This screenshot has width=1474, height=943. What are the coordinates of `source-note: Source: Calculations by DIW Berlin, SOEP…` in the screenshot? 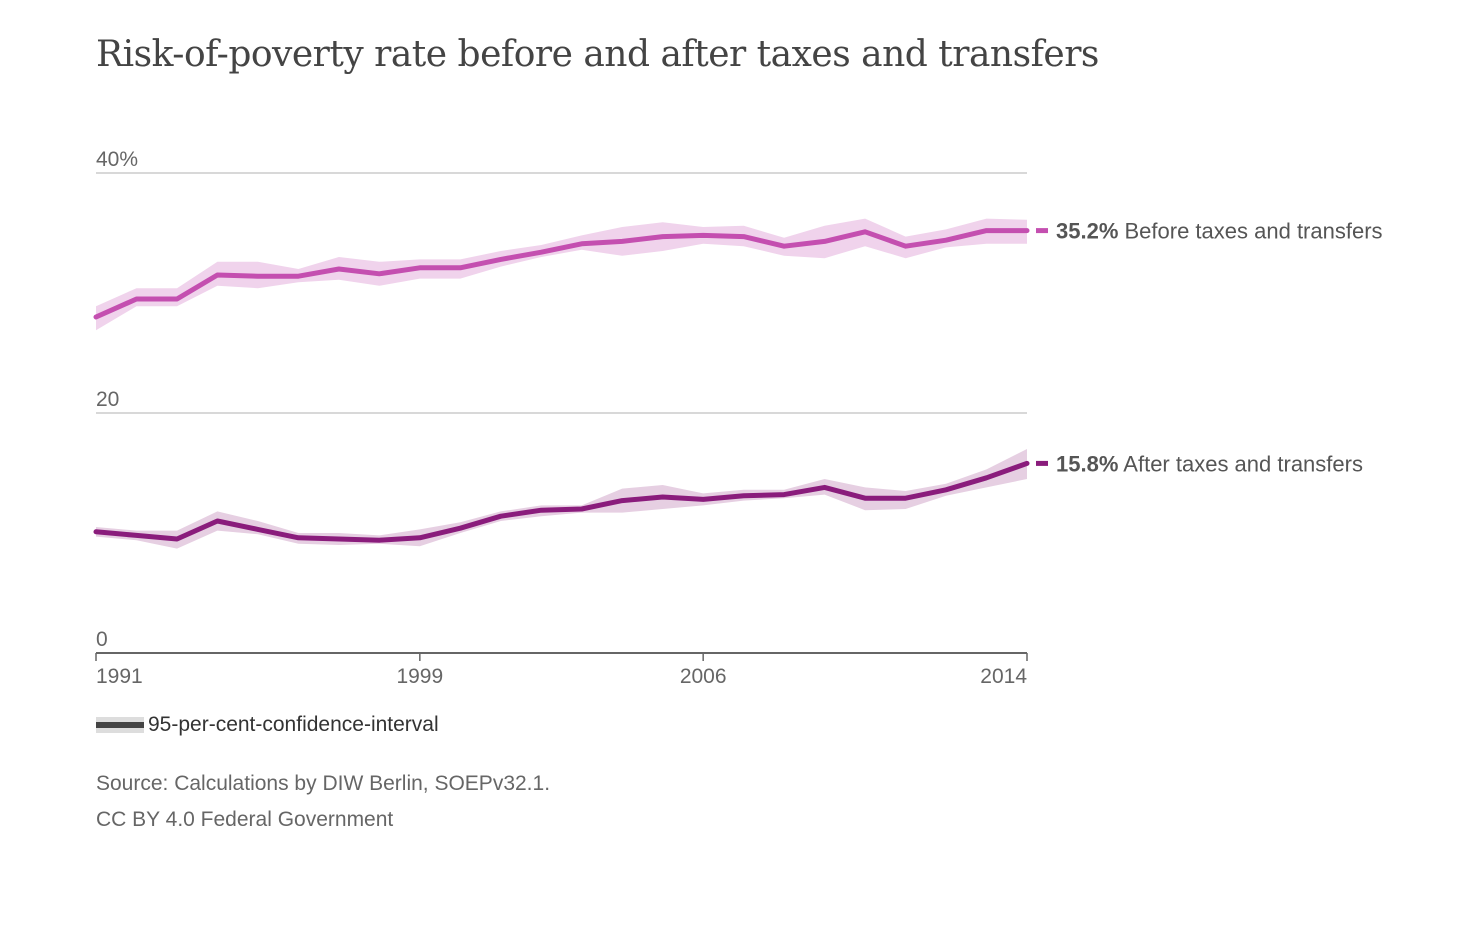 It's located at (323, 783).